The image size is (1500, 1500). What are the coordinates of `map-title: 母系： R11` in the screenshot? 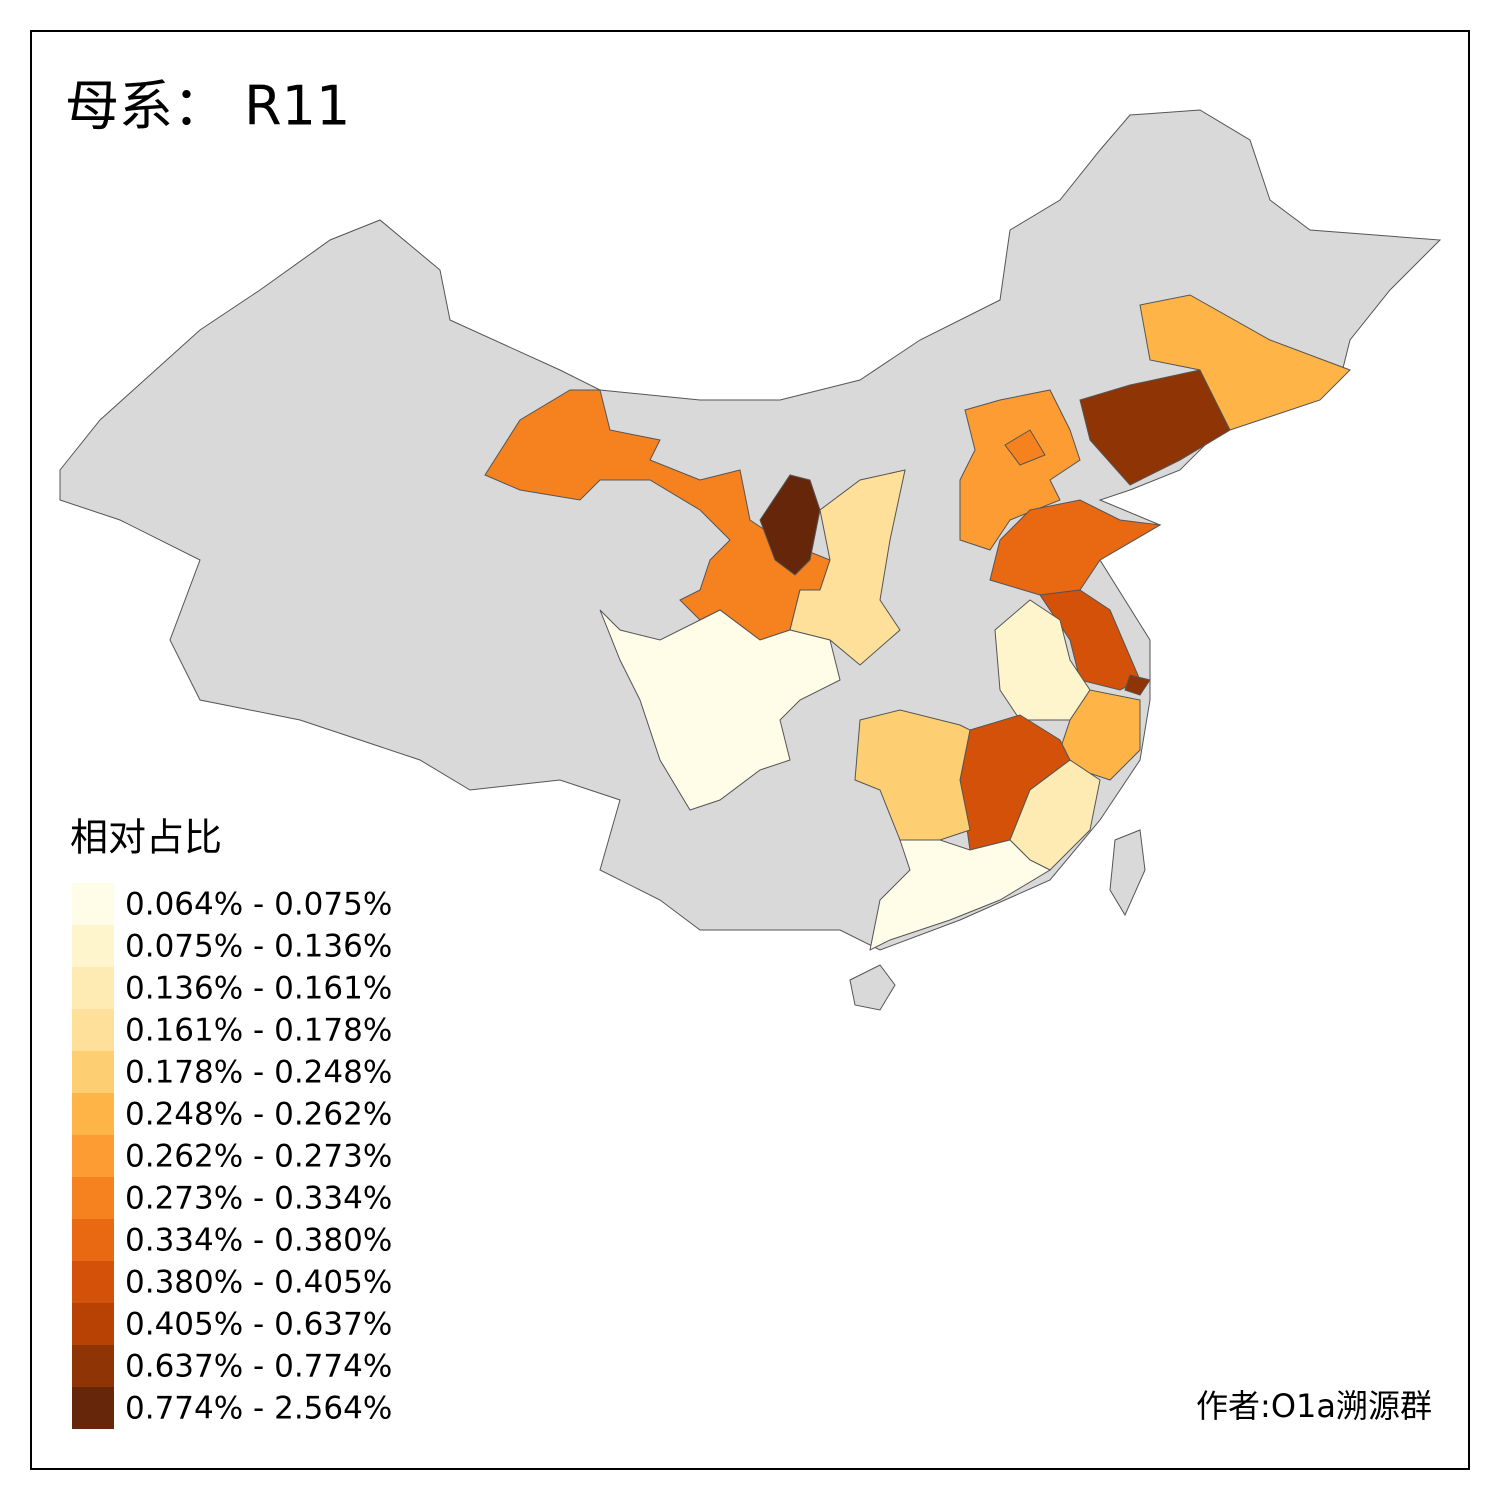 It's located at (207, 106).